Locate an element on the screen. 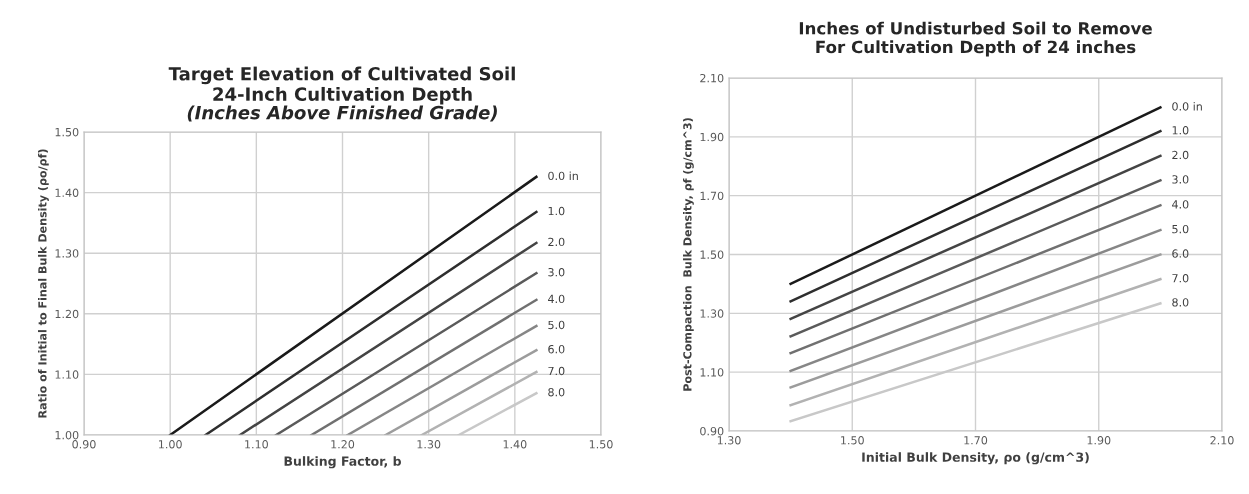 This screenshot has height=494, width=1249. x-tick-label: 0.90 is located at coordinates (84, 444).